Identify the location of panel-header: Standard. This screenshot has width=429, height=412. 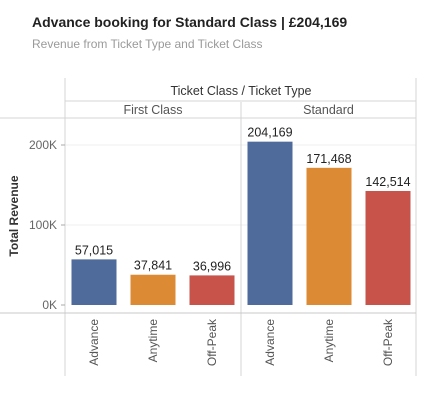
(328, 110).